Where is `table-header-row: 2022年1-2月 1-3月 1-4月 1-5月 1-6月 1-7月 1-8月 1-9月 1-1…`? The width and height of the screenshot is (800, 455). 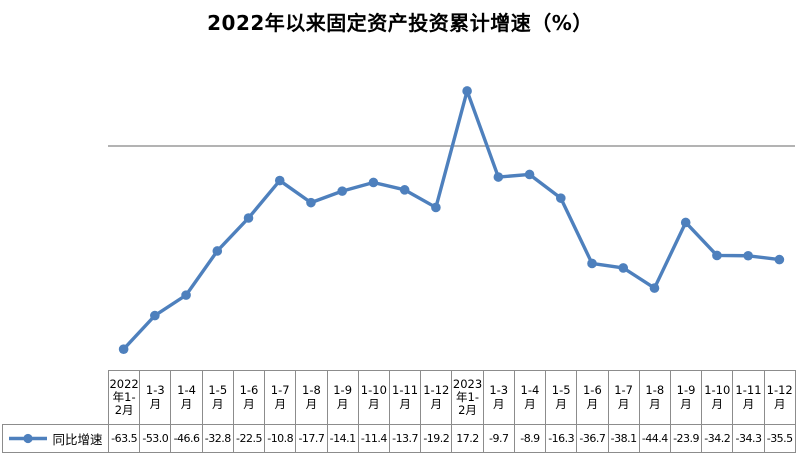
table-header-row: 2022年1-2月 1-3月 1-4月 1-5月 1-6月 1-7月 1-8月 1-9月 1-1… is located at coordinates (399, 397).